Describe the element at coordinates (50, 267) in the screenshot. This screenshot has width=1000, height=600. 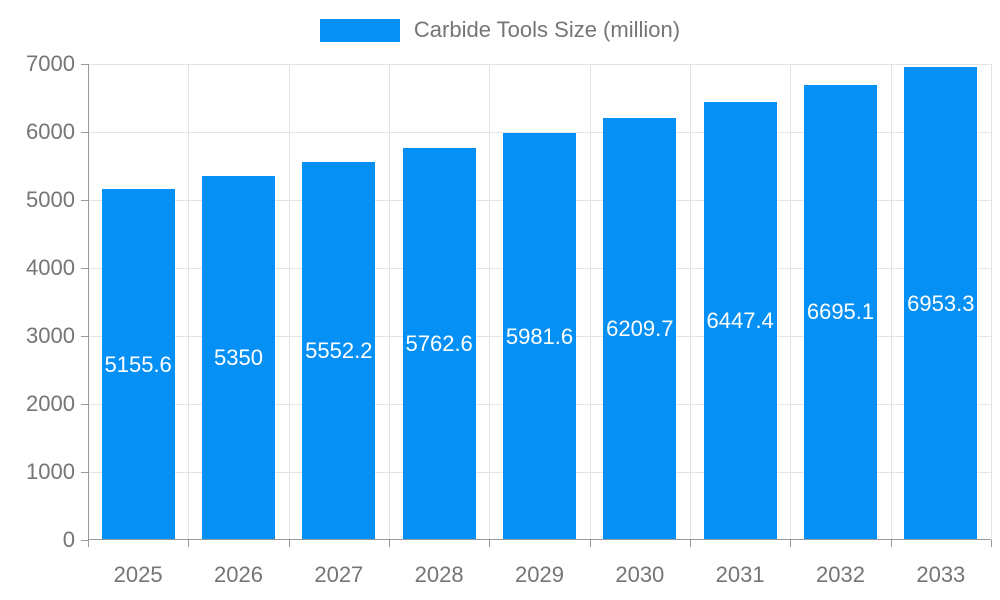
I see `y-axis-tick-label: 4000` at that location.